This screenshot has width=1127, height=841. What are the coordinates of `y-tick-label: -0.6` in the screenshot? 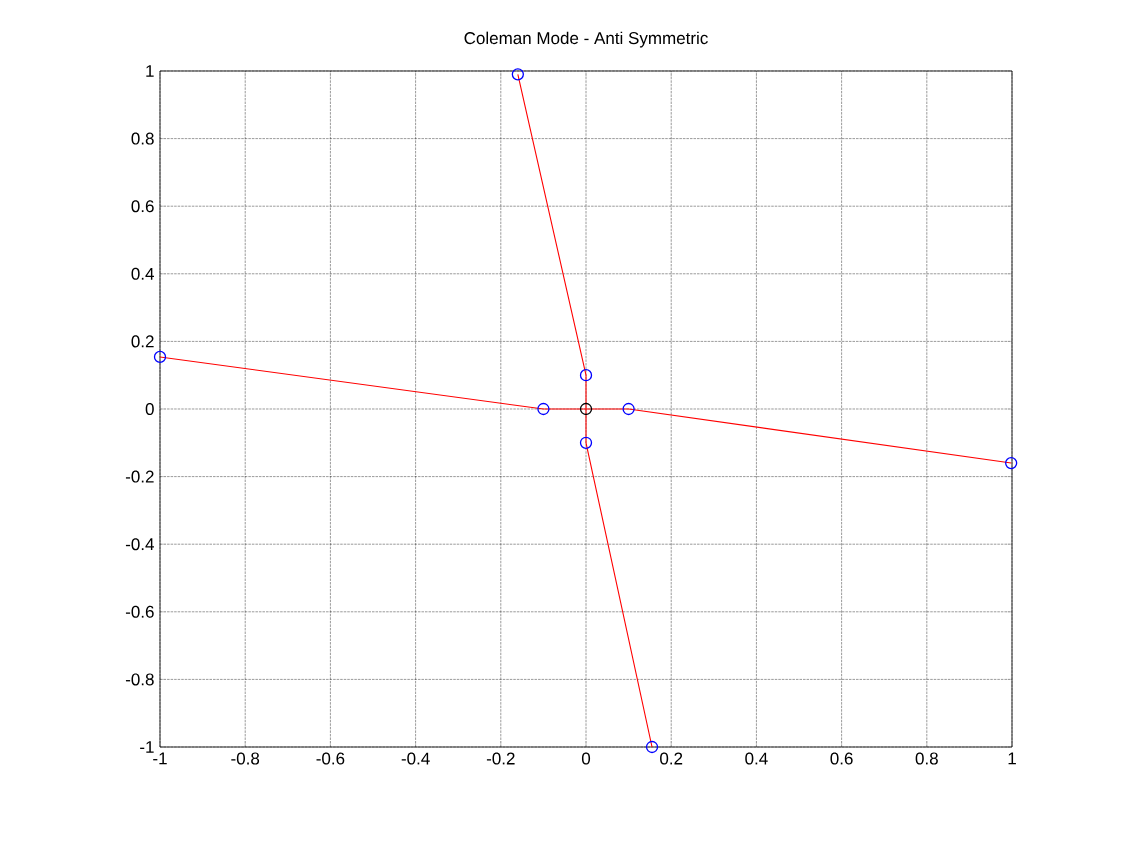 It's located at (139, 611).